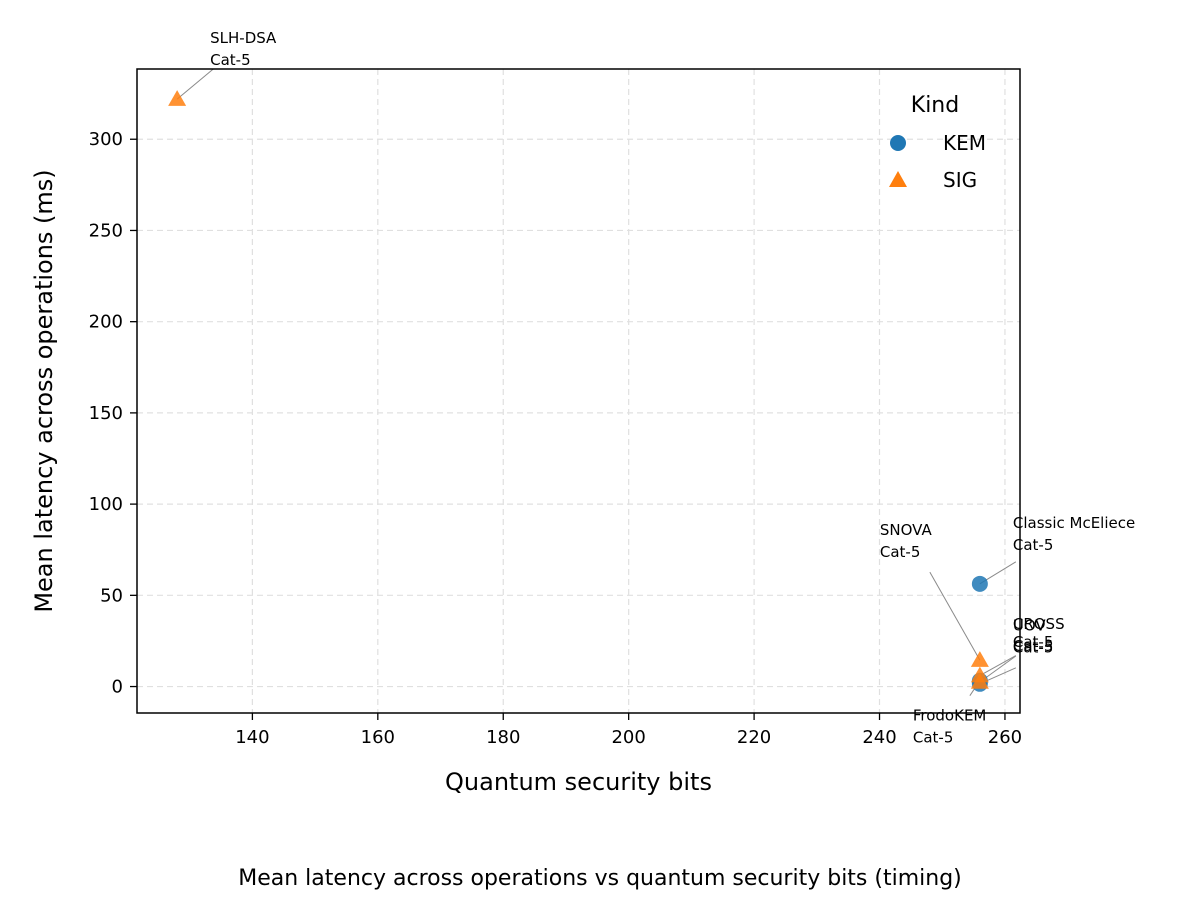 The width and height of the screenshot is (1200, 900). I want to click on y-tick-label: 300, so click(106, 139).